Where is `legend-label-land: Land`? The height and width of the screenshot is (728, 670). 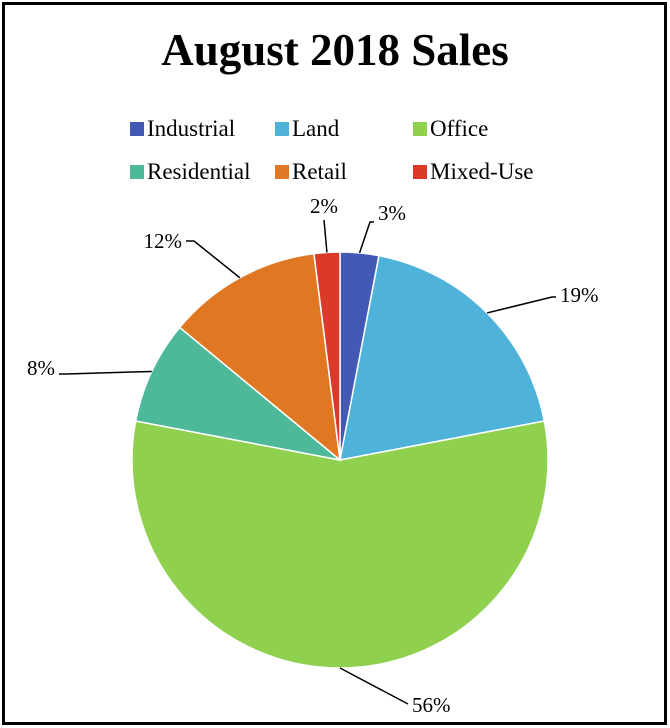 legend-label-land: Land is located at coordinates (316, 128).